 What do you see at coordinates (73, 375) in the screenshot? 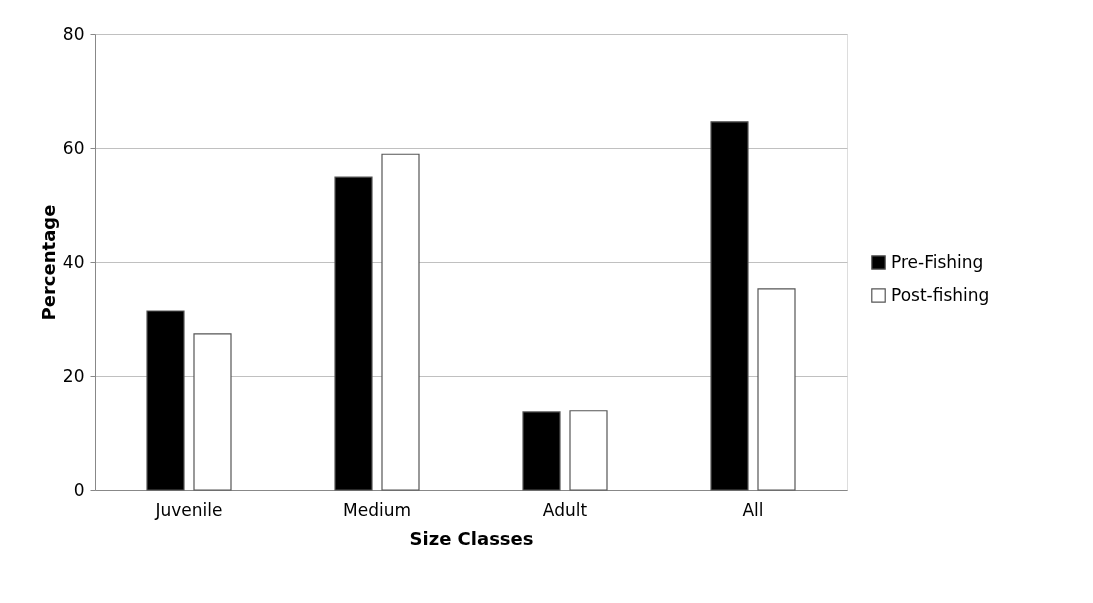
I see `y-tick-label: 20` at bounding box center [73, 375].